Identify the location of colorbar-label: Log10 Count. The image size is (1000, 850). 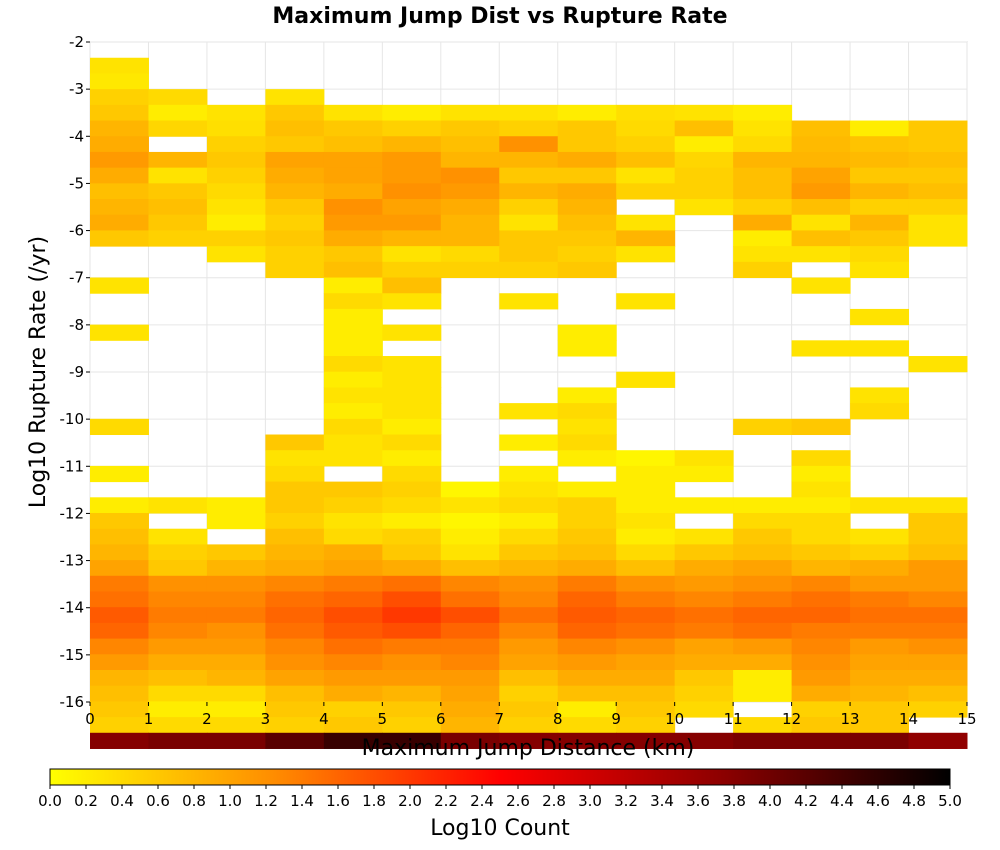
(500, 828).